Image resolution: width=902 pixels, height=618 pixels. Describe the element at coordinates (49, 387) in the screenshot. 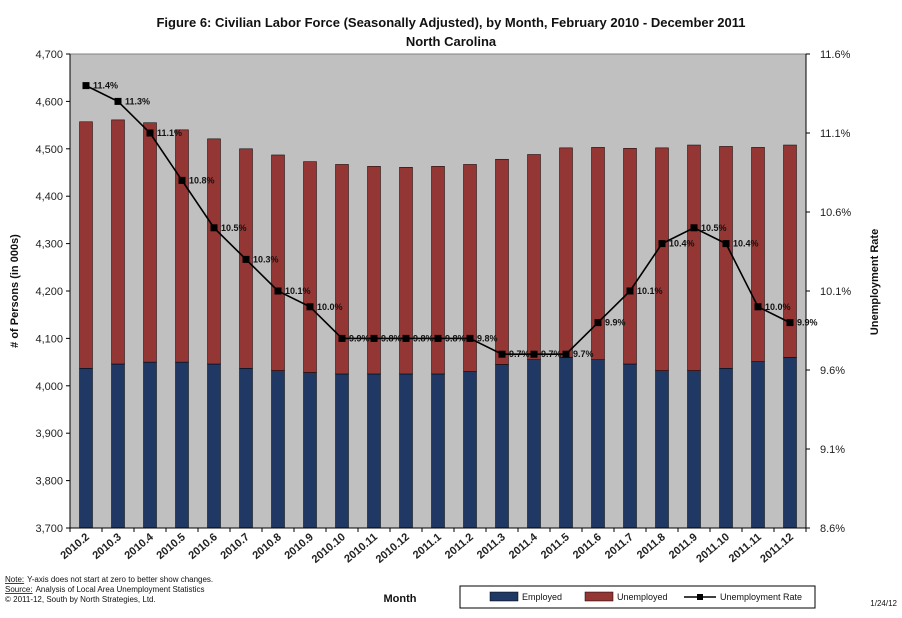

I see `y-tick-label: 4,000` at that location.